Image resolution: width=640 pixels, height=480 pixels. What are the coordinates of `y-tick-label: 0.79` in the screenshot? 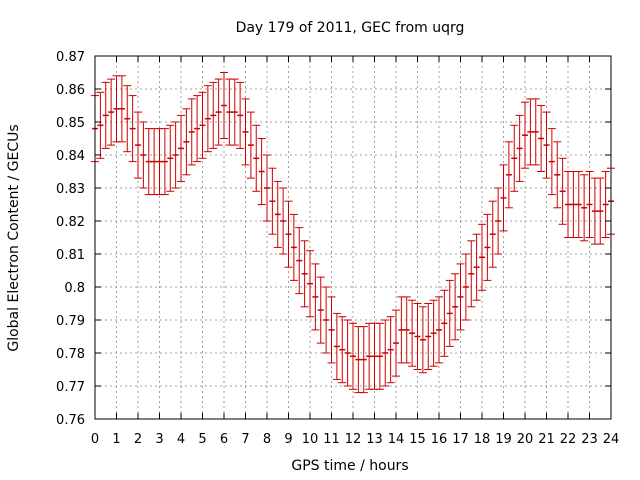 It's located at (70, 321).